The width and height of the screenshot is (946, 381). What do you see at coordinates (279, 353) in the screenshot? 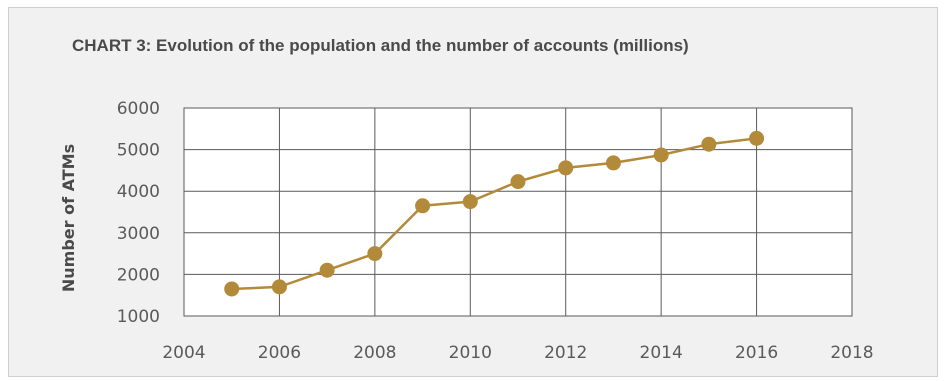
I see `x-tick-label: 2006` at bounding box center [279, 353].